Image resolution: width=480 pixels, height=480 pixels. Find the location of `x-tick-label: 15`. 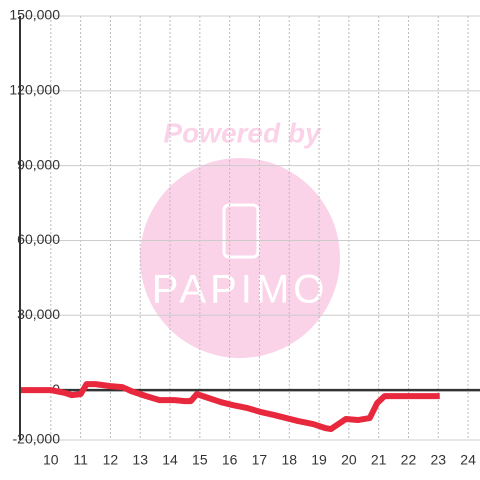

x-tick-label: 15 is located at coordinates (200, 460).